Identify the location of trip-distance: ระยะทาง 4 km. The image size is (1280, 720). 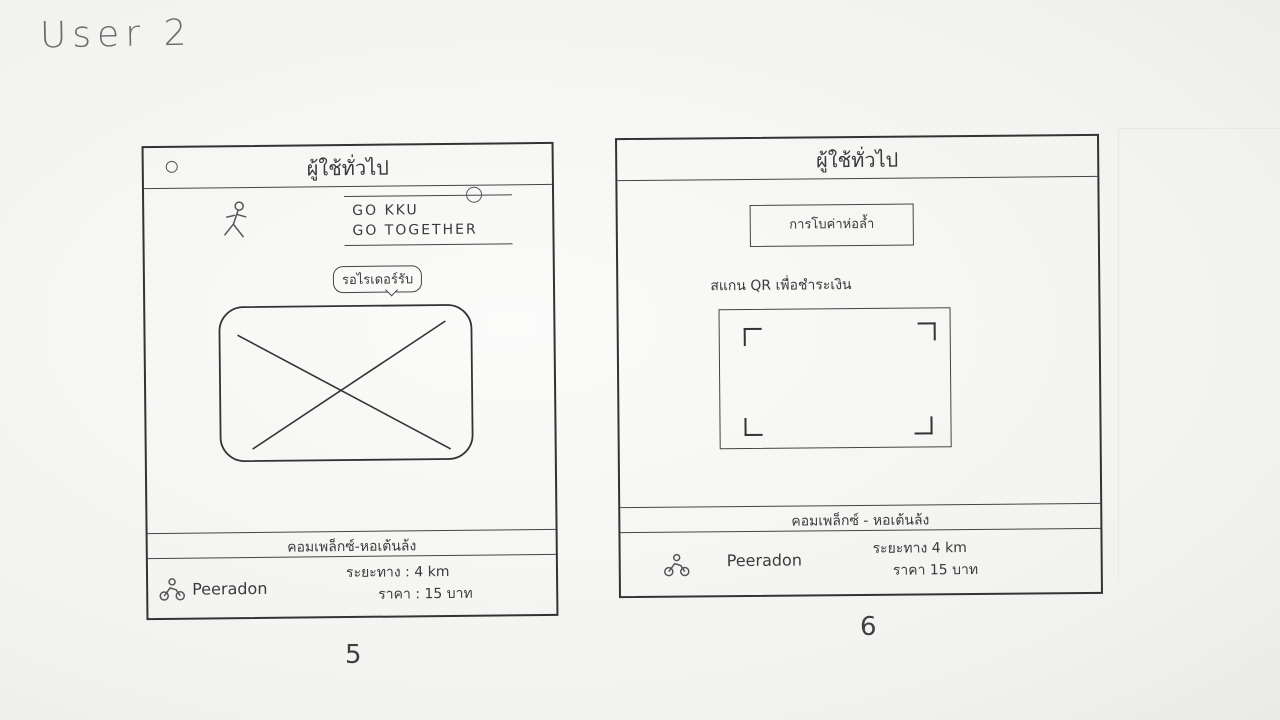
(919, 548).